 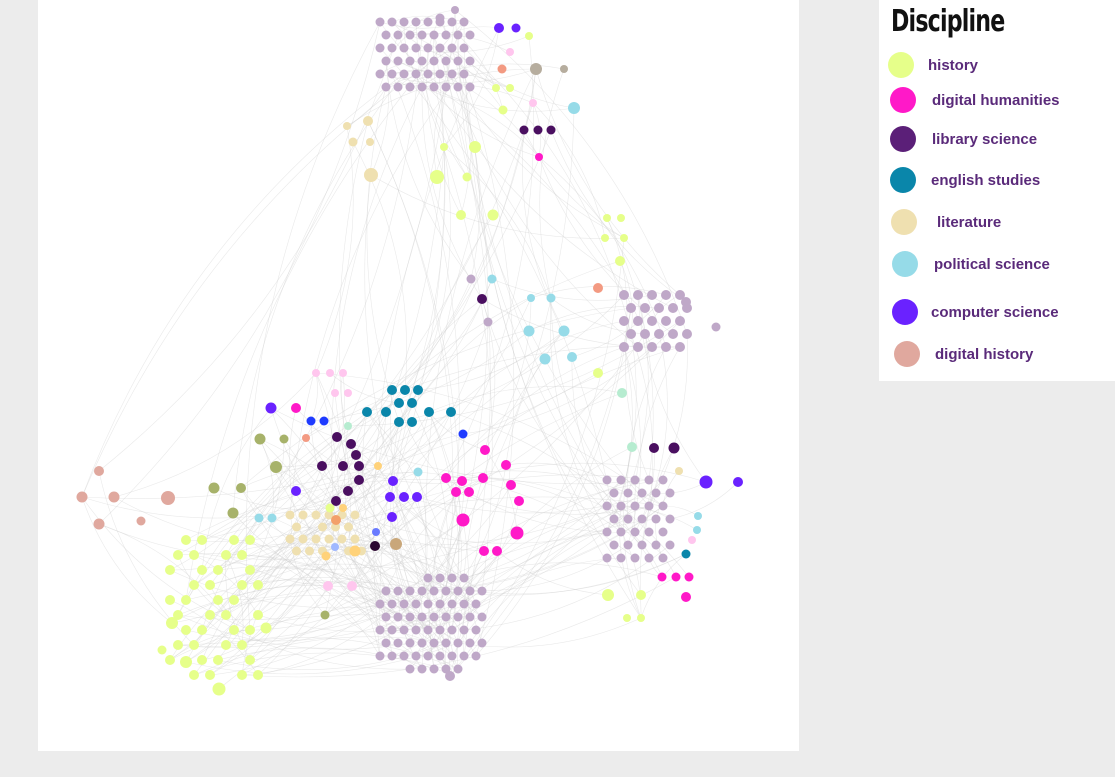 I want to click on legend-item-computer-science: computer science, so click(x=997, y=314).